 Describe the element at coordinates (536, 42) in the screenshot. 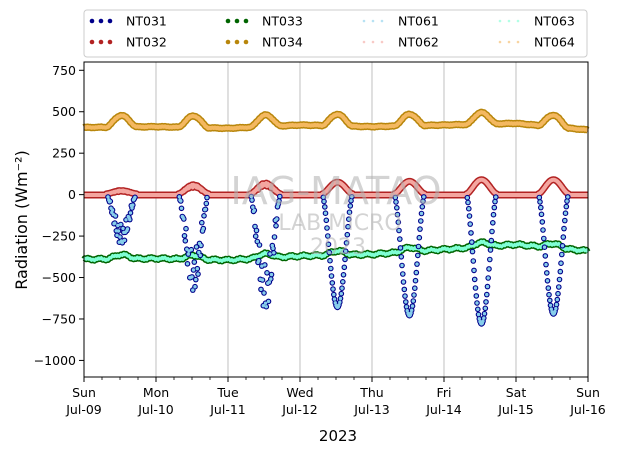

I see `legend-entry-NT064: NT064` at that location.